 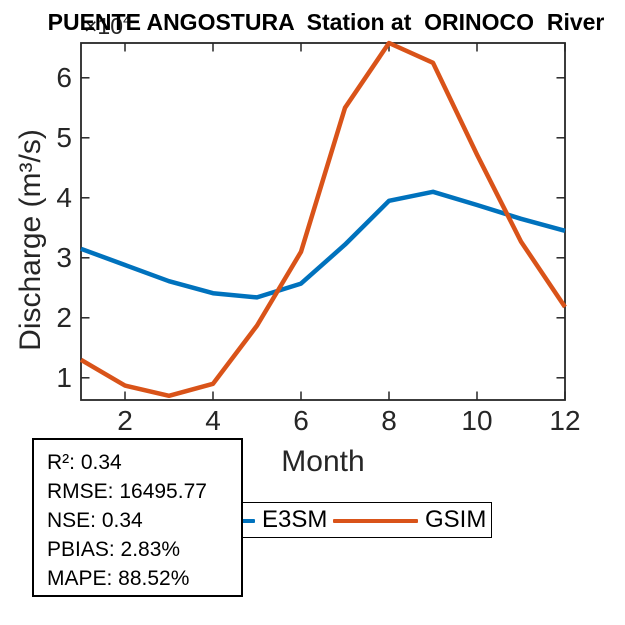 I want to click on x-tick-label: 10, so click(x=477, y=420).